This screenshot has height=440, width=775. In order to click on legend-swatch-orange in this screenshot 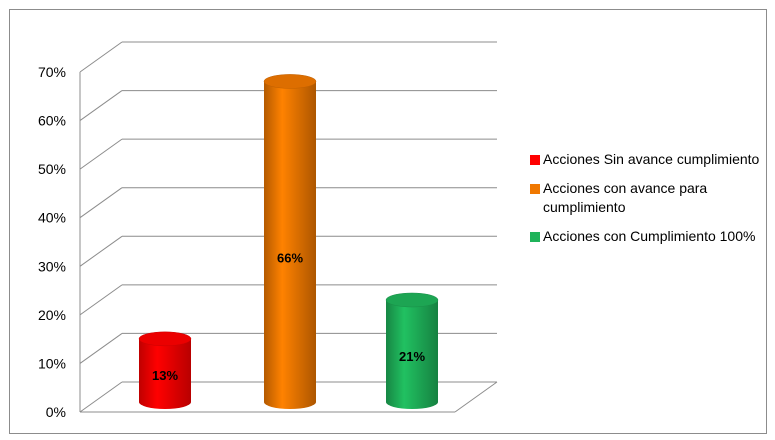, I will do `click(535, 189)`.